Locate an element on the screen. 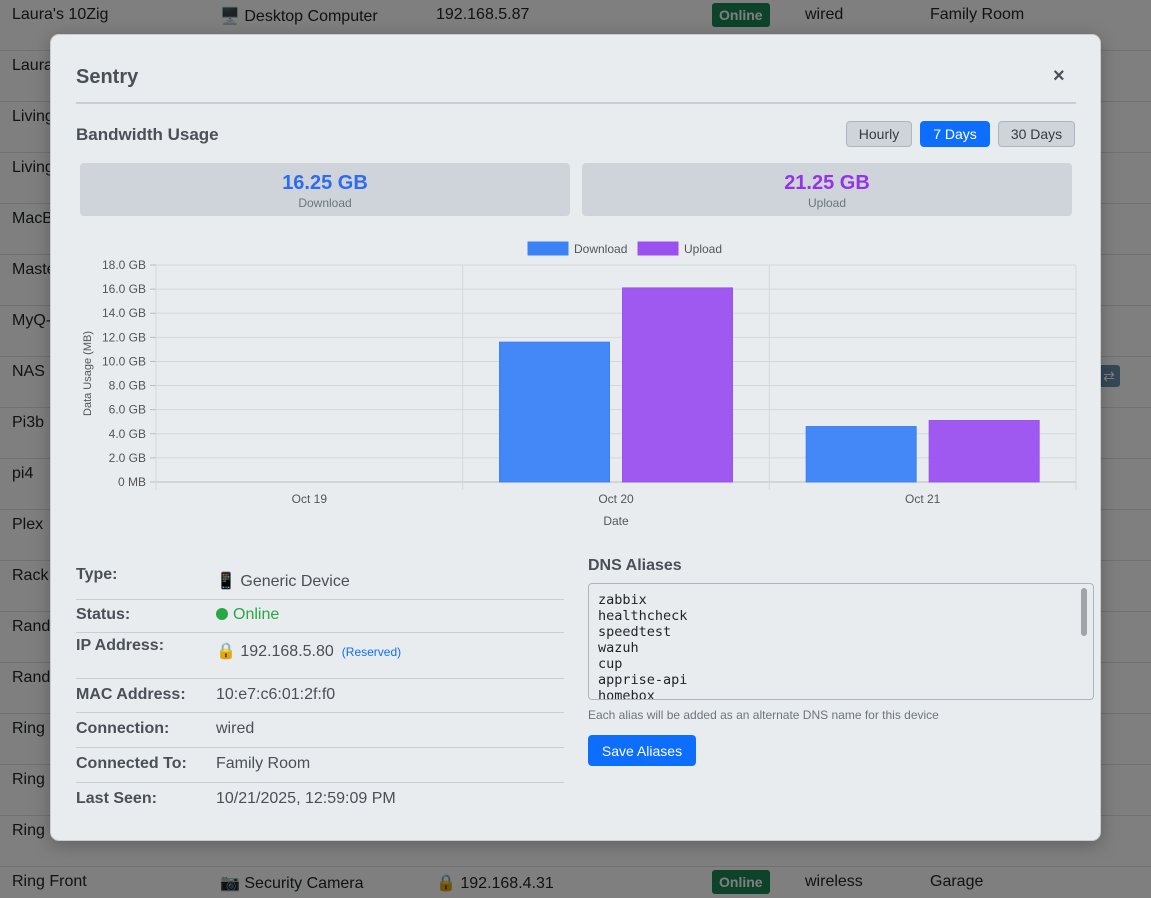 The width and height of the screenshot is (1151, 898). status-value: Online is located at coordinates (247, 615).